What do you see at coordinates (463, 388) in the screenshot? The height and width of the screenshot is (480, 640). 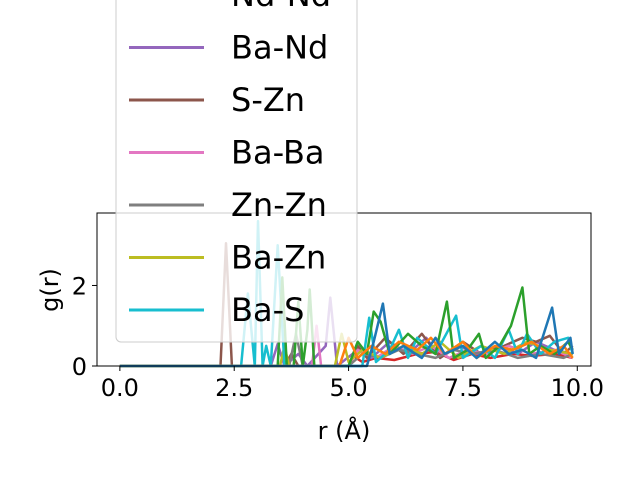 I see `x-tick-label: 7.5` at bounding box center [463, 388].